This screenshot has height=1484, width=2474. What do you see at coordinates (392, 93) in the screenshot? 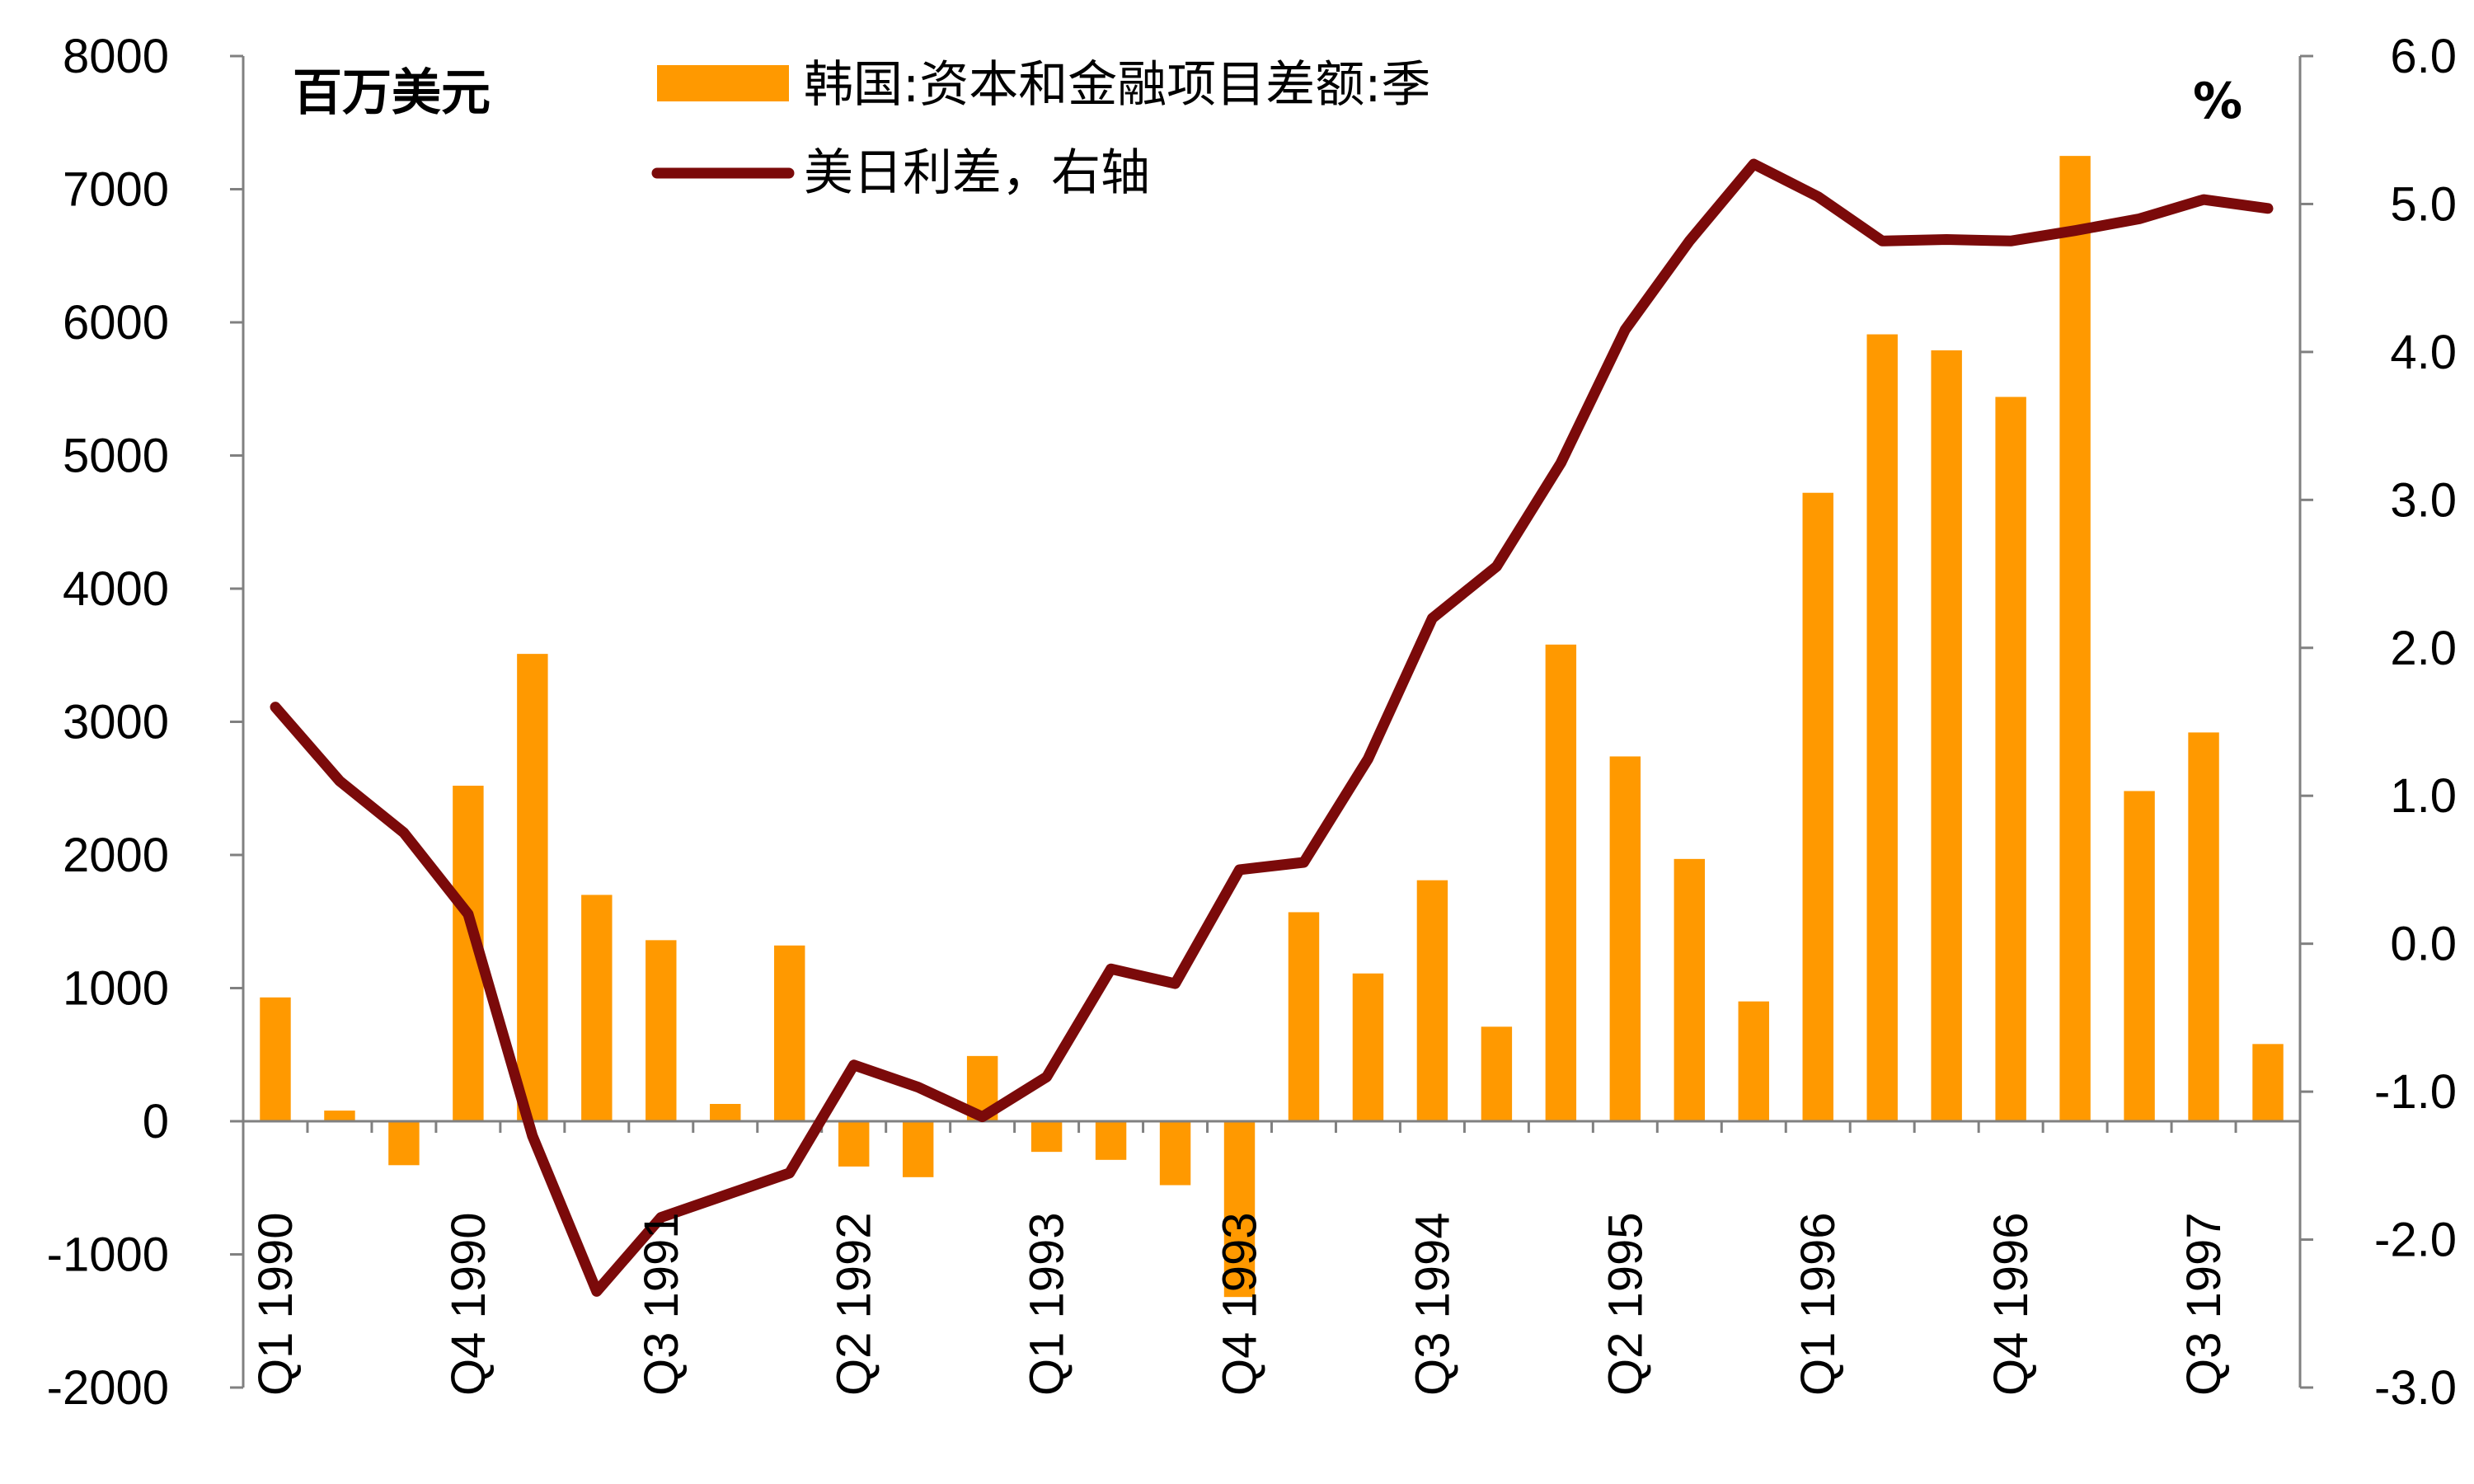
I see `left-unit-label: 百万美元` at bounding box center [392, 93].